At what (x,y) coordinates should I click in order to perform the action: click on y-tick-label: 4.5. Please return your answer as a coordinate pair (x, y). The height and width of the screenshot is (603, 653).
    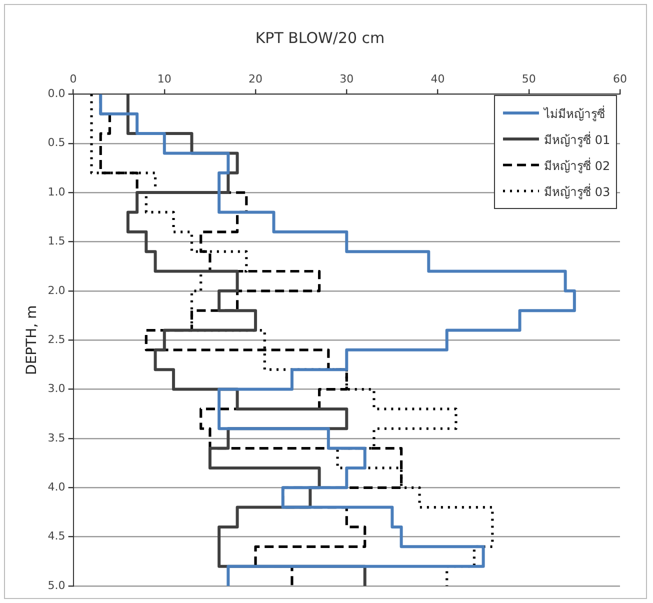
    Looking at the image, I should click on (57, 536).